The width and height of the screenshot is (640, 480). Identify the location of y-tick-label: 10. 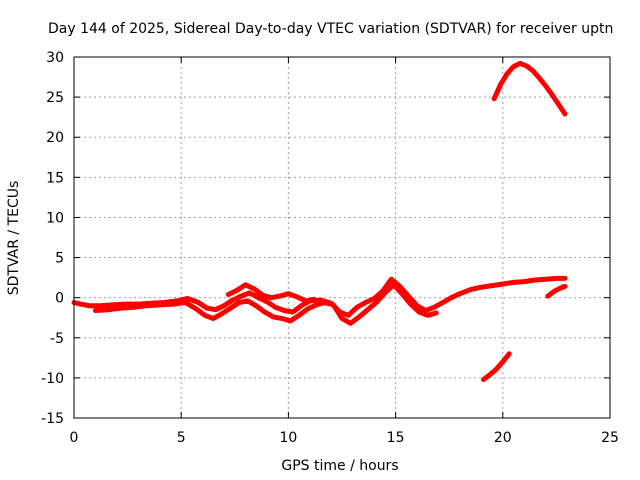
(55, 218).